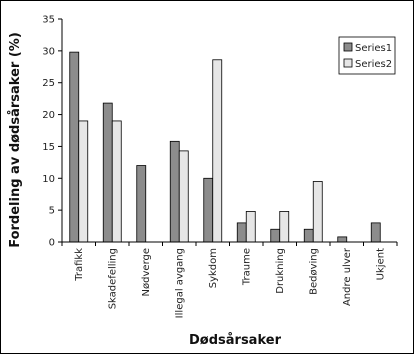 The image size is (414, 355). I want to click on y-tick-label-4: 20, so click(48, 115).